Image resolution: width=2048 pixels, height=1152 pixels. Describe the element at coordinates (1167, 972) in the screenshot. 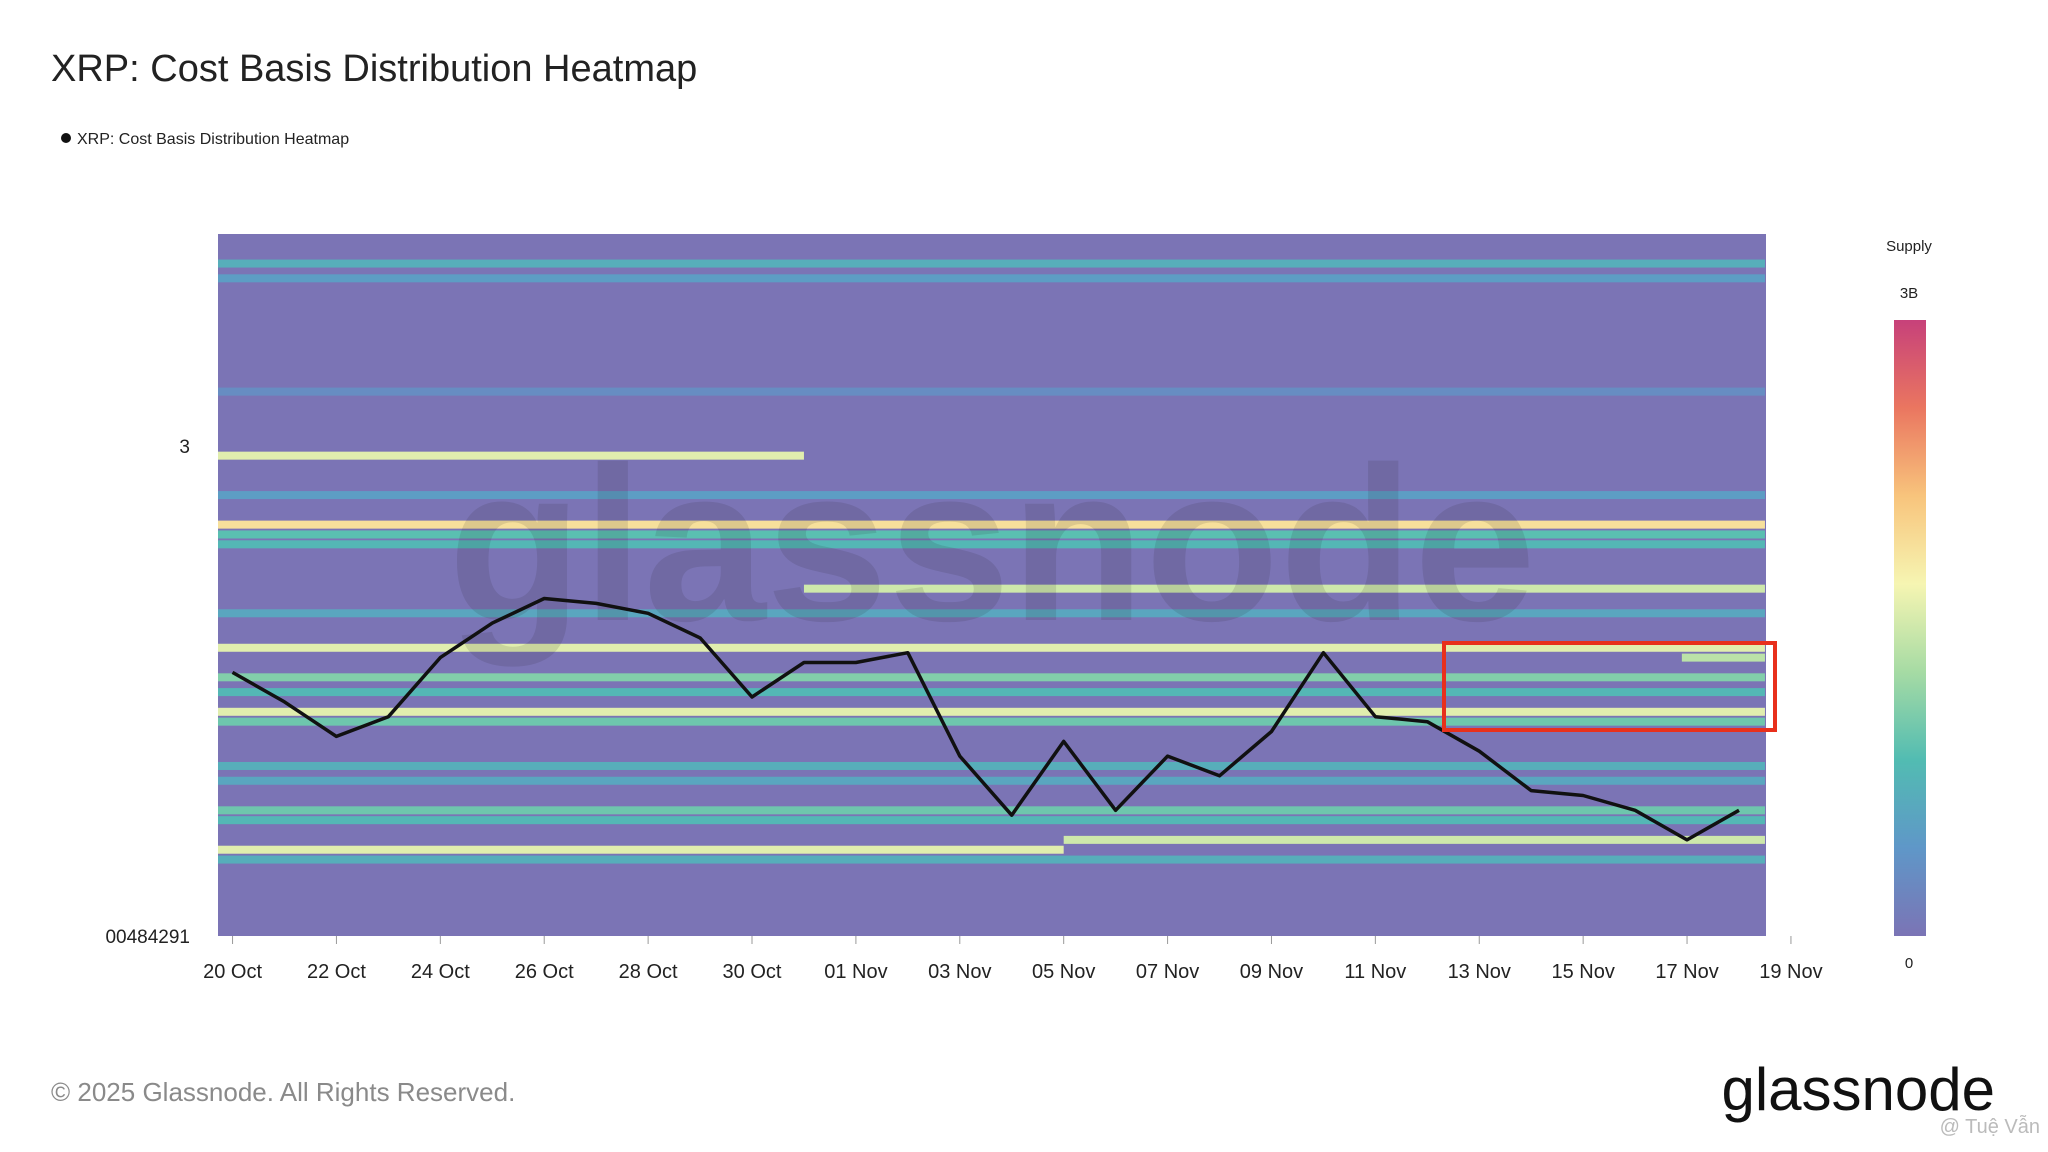

I see `x-tick-label: 07 Nov` at that location.